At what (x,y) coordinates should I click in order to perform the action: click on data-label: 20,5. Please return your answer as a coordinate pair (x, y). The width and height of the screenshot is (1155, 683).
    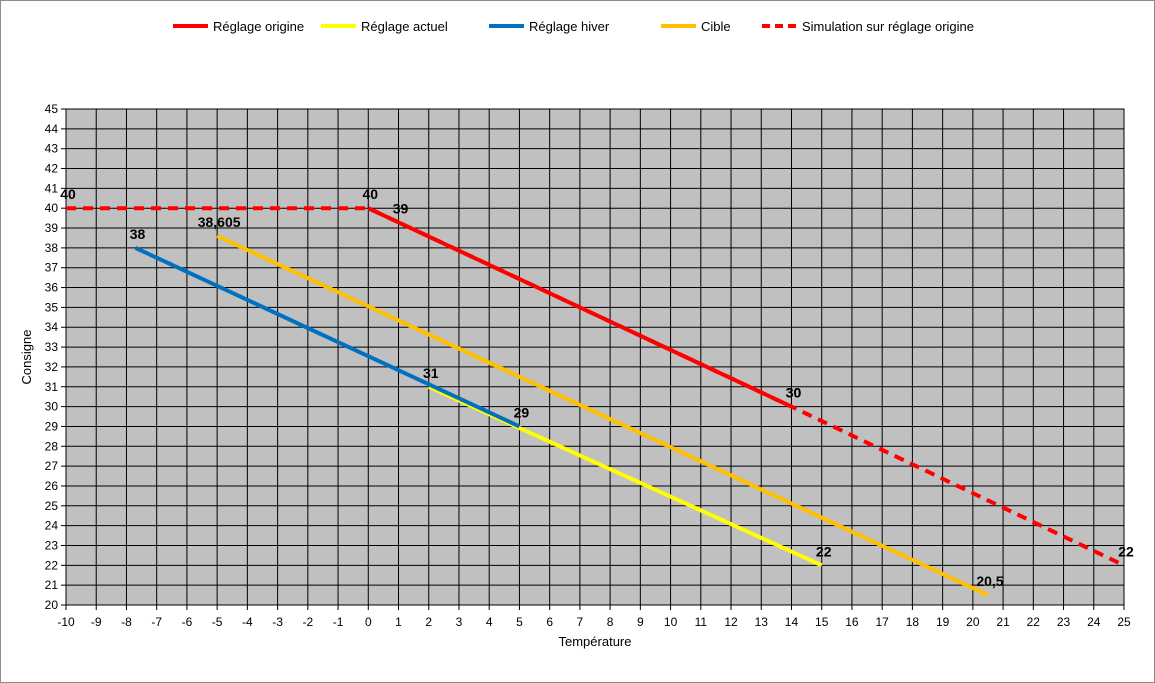
    Looking at the image, I should click on (989, 581).